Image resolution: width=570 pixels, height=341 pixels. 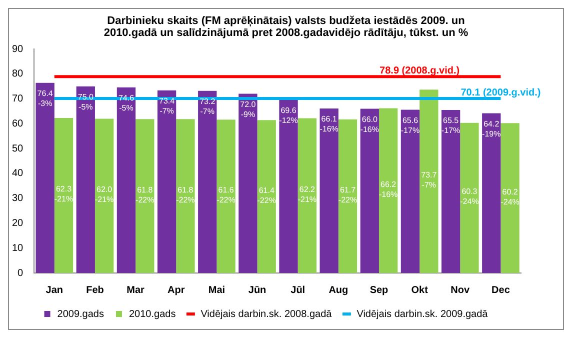 I want to click on data-label: 69.6 -12%, so click(x=288, y=115).